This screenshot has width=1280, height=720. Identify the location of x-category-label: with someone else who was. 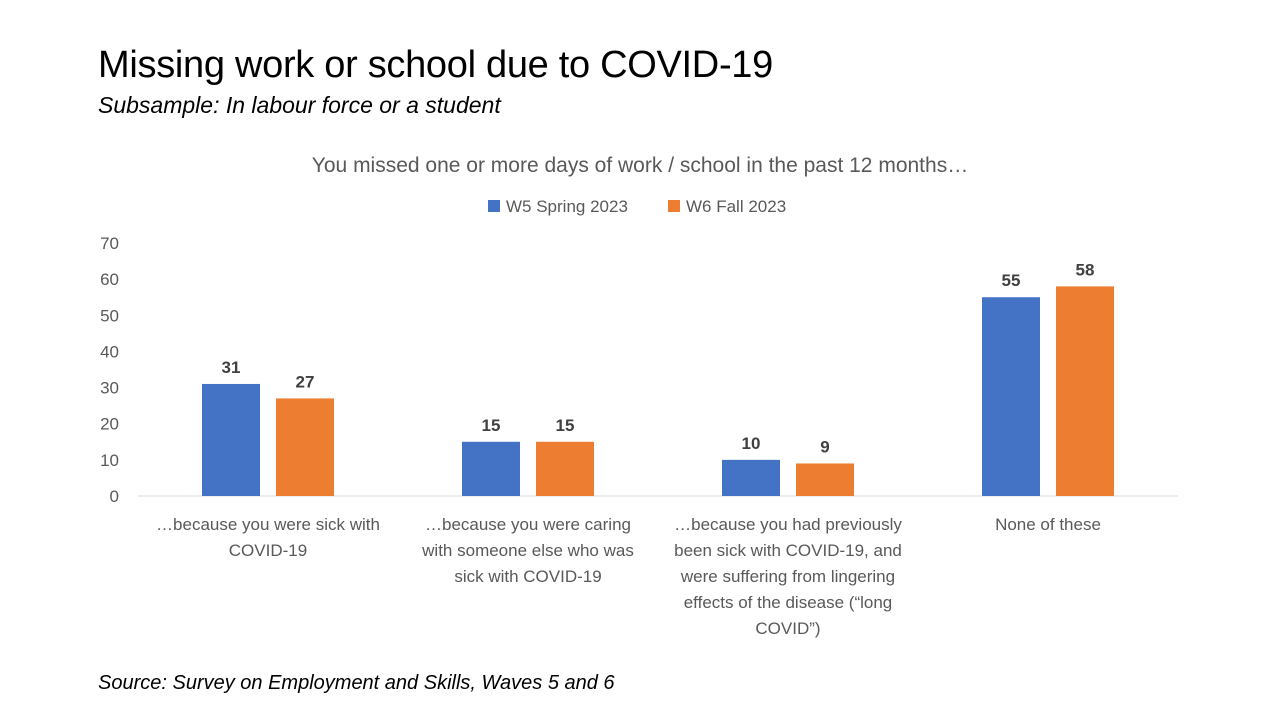
(527, 550).